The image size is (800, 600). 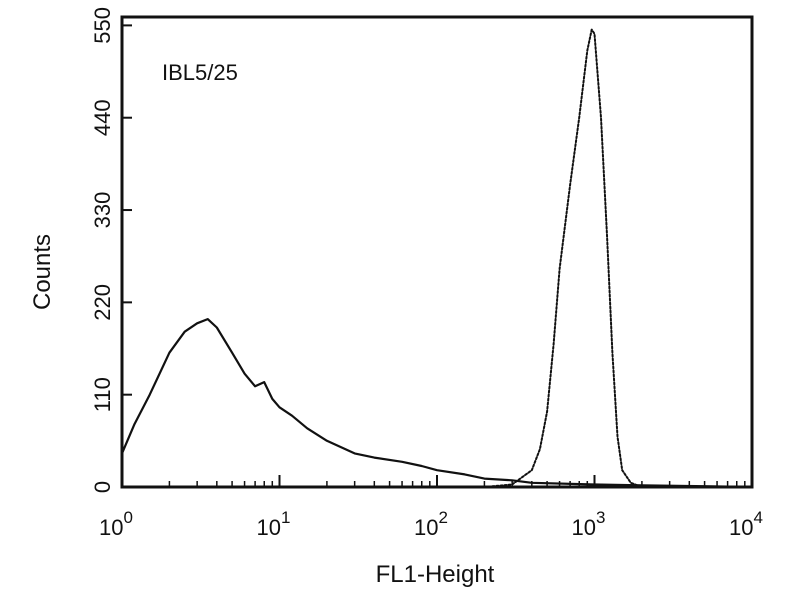 I want to click on y-tick-label: 550, so click(x=102, y=25).